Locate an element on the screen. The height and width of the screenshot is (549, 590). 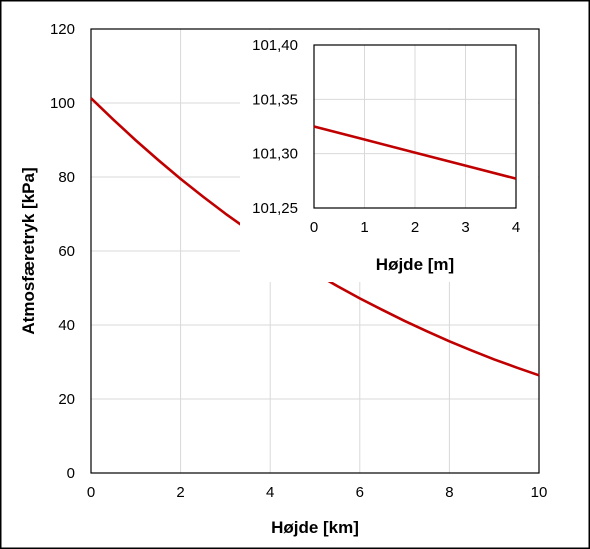
x-tick-label: 3 is located at coordinates (465, 227).